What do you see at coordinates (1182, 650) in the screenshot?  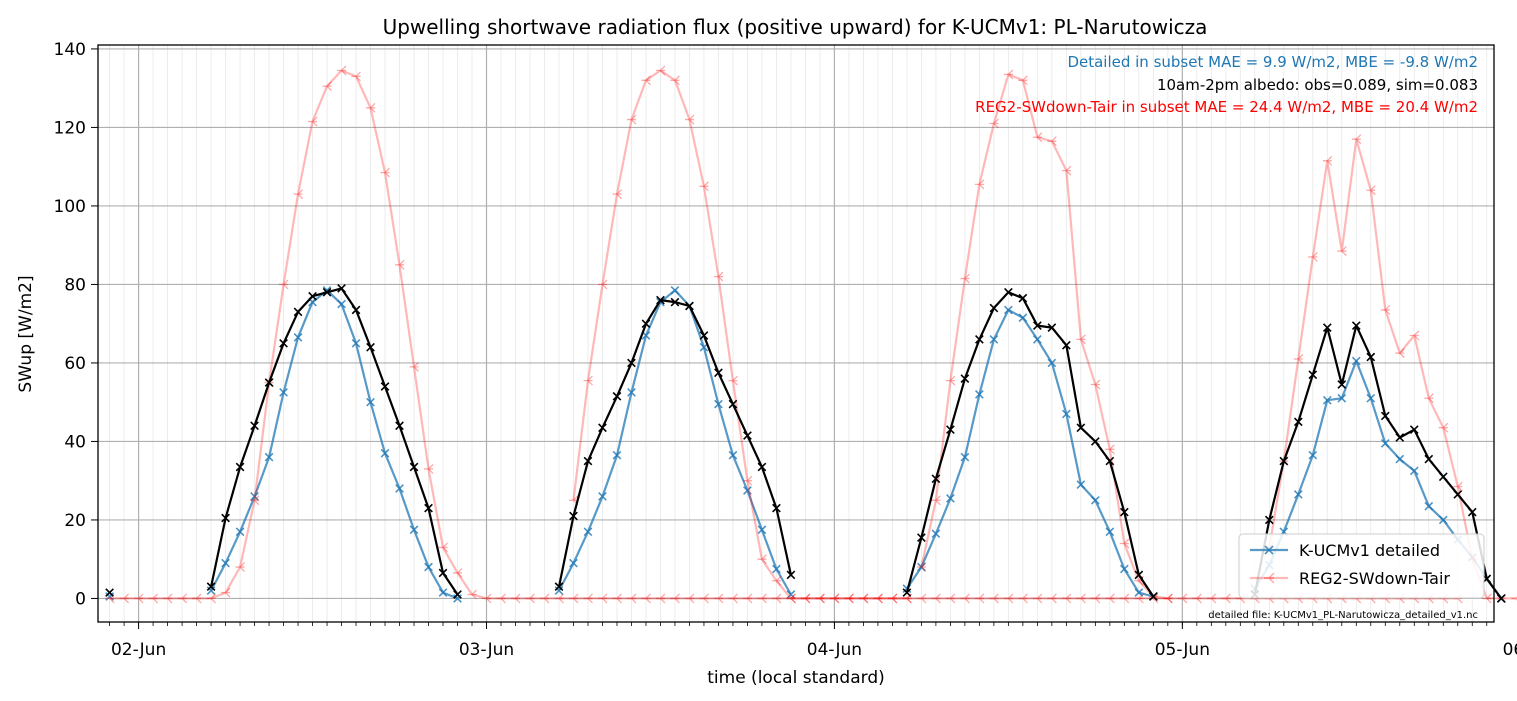 I see `x-tick-label: 05-Jun` at bounding box center [1182, 650].